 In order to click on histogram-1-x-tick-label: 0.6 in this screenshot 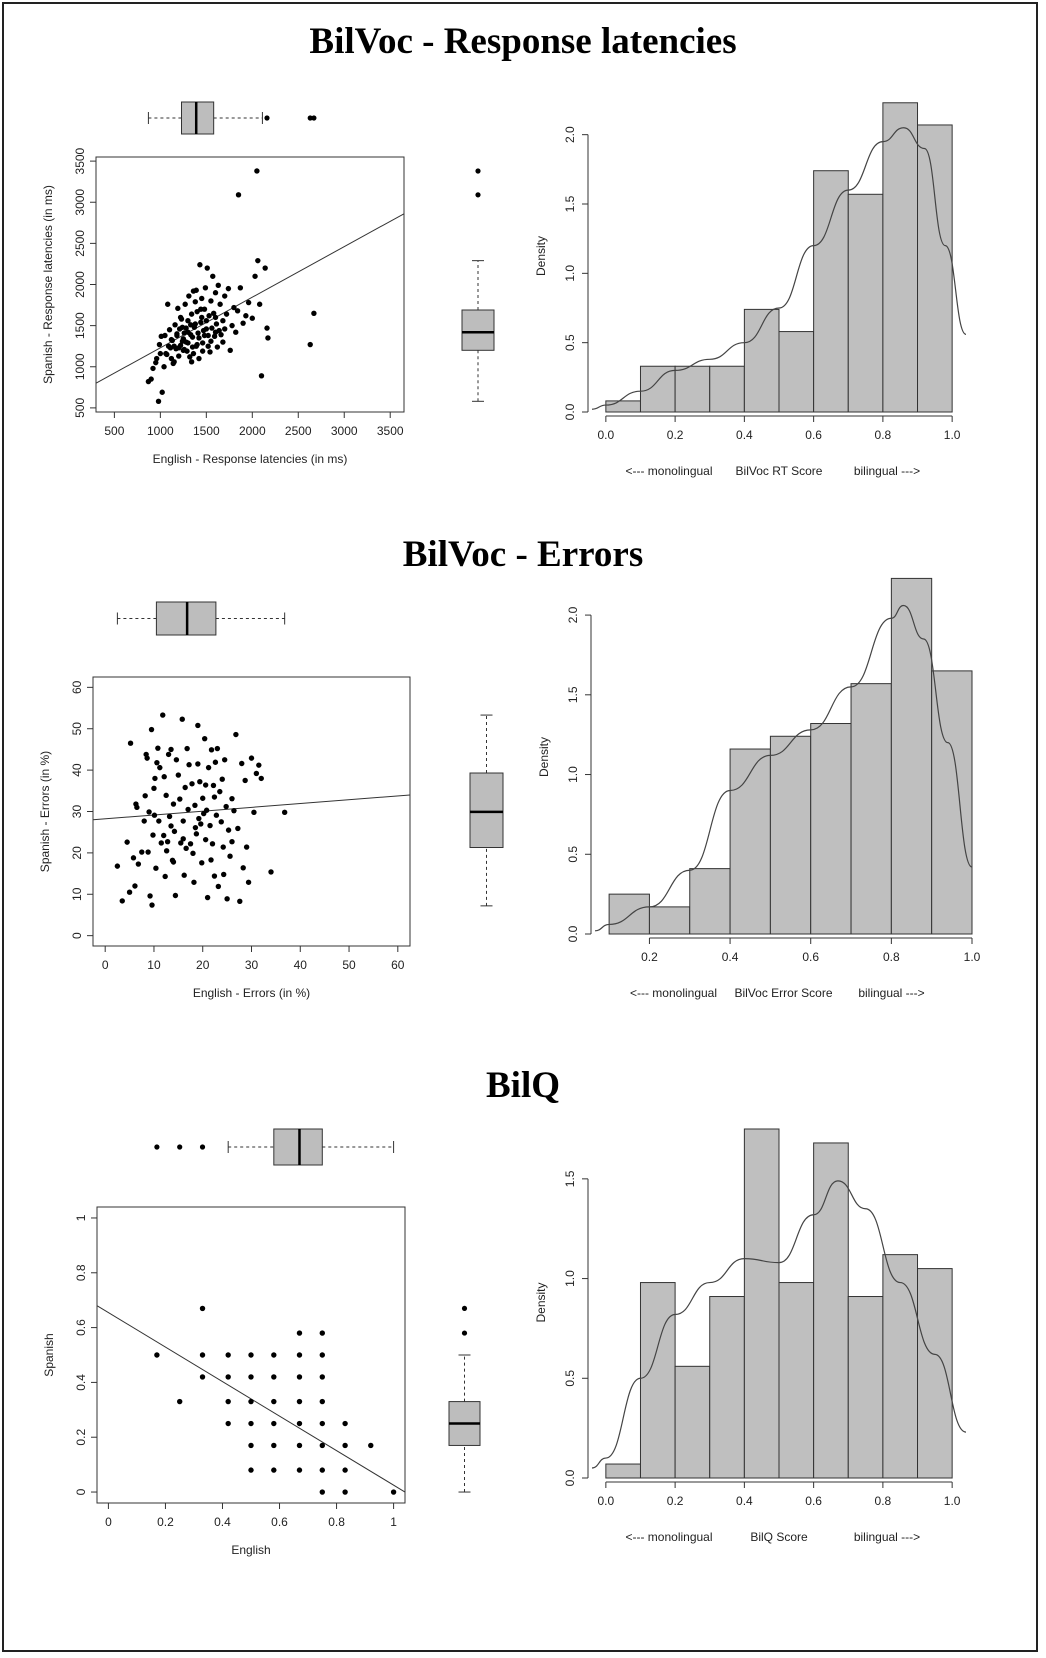, I will do `click(810, 957)`.